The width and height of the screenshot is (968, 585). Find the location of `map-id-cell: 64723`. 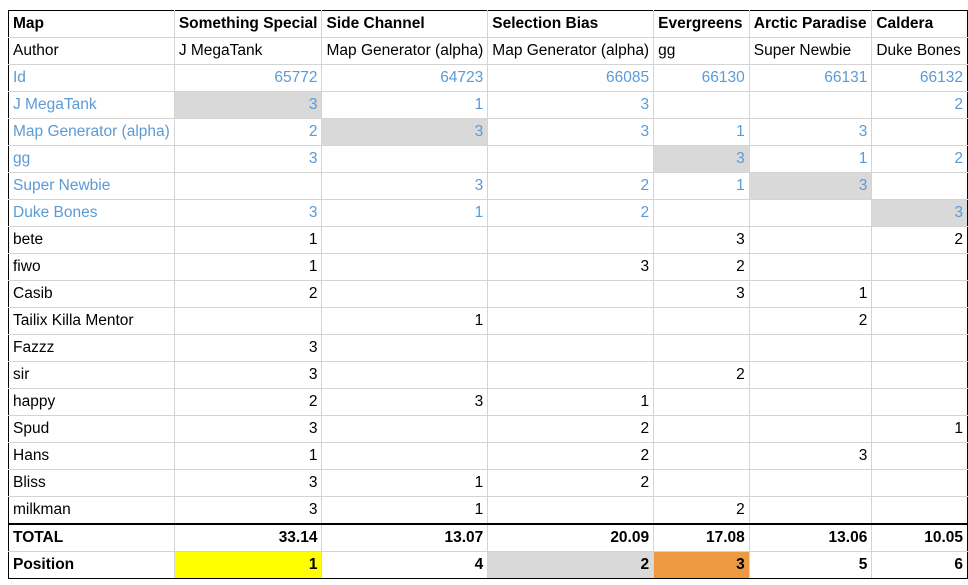

map-id-cell: 64723 is located at coordinates (405, 78).